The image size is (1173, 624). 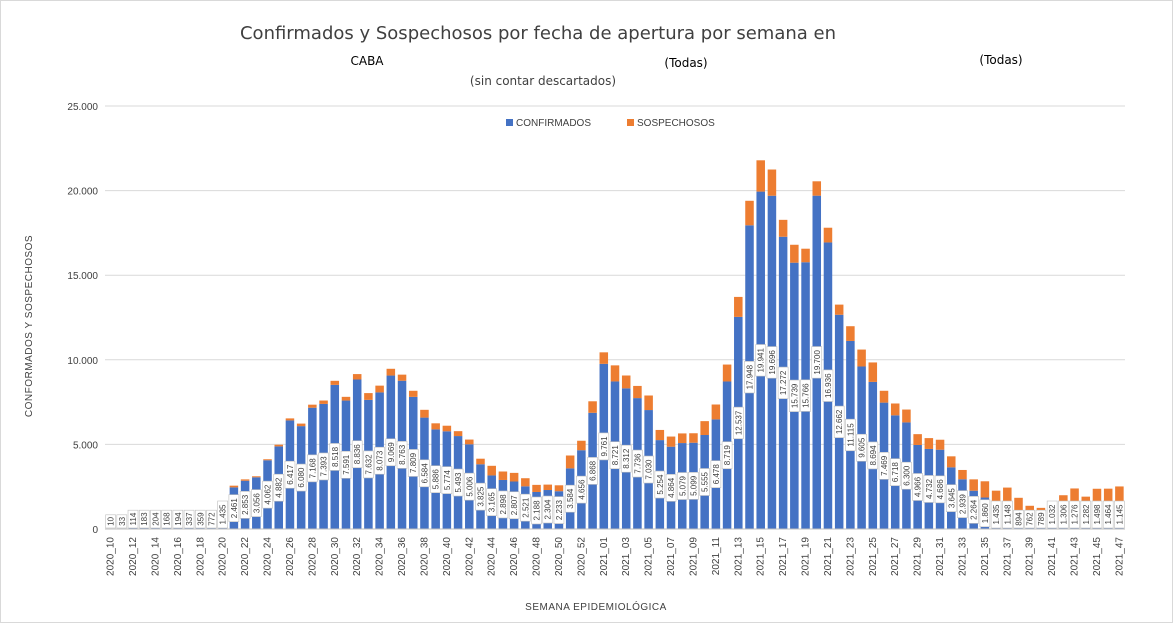 I want to click on data-label: 5.099, so click(x=693, y=485).